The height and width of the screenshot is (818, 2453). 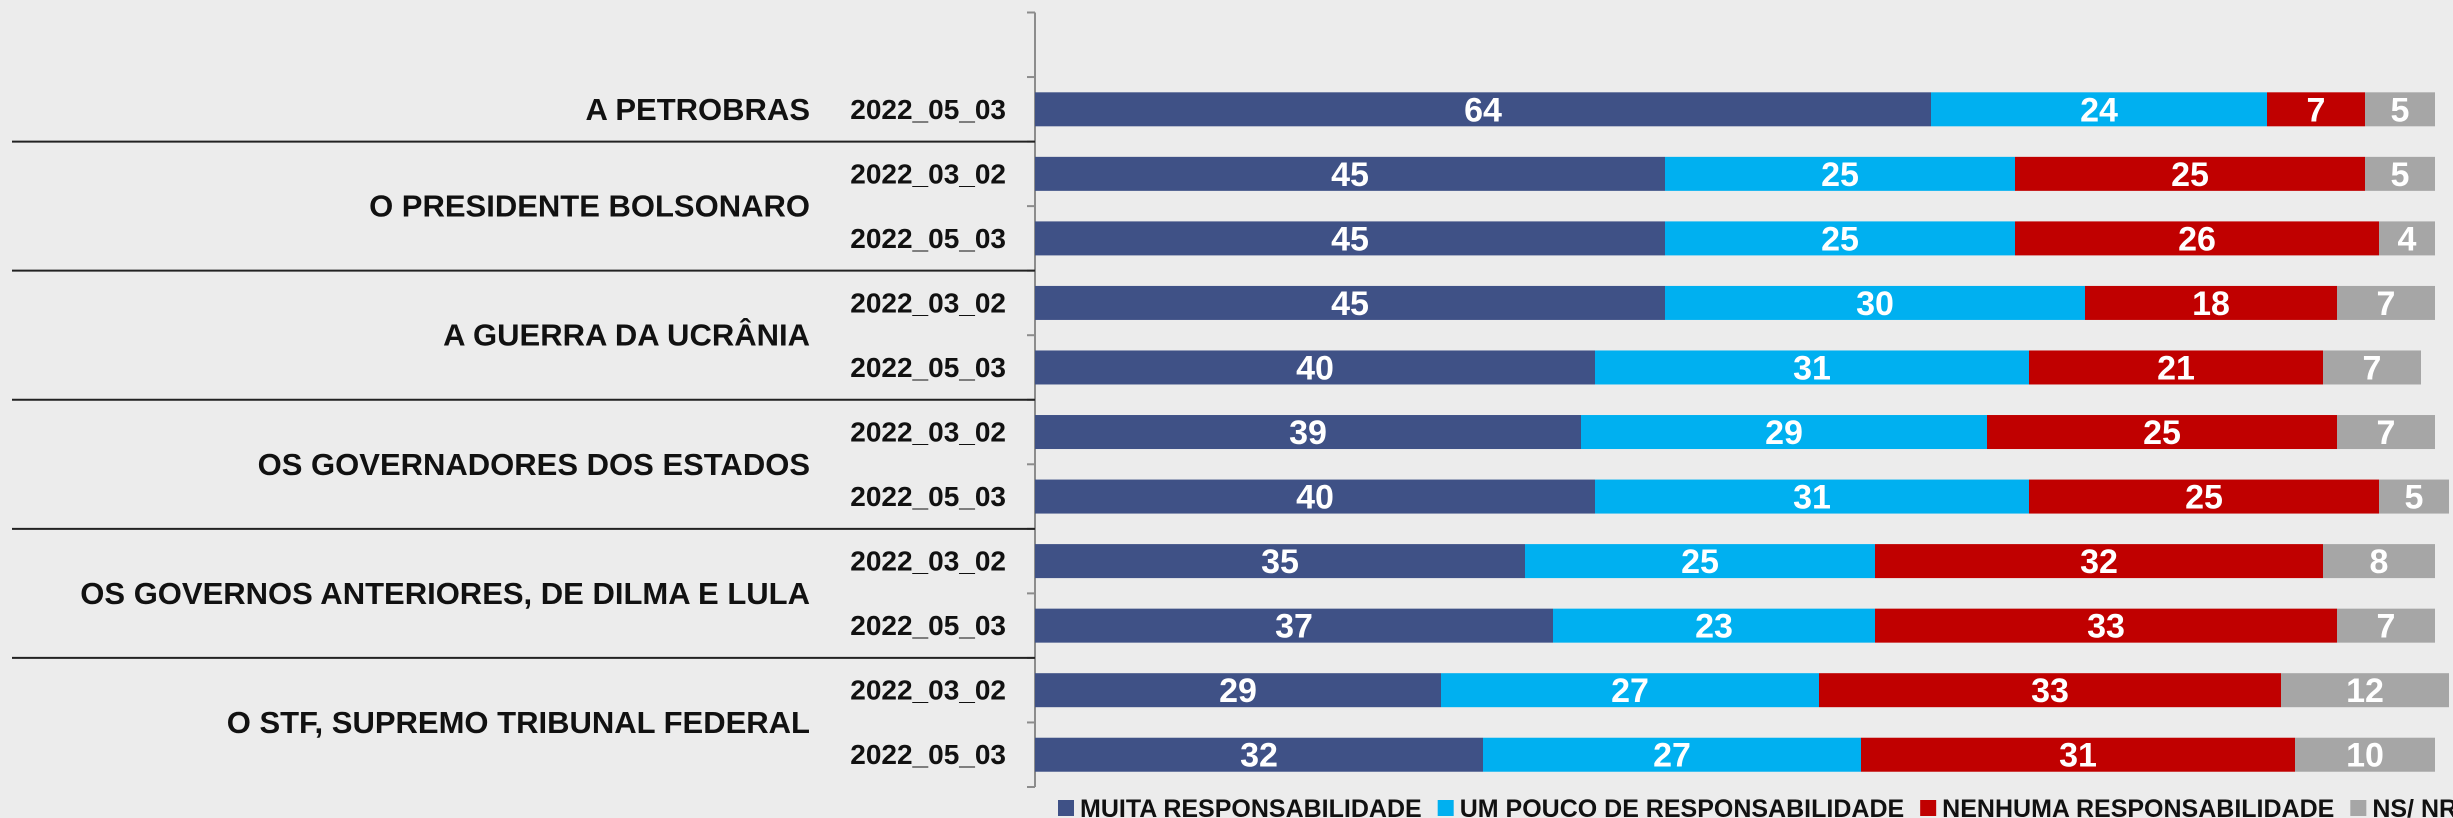 What do you see at coordinates (534, 464) in the screenshot?
I see `group-label: OS GOVERNADORES DOS ESTADOS` at bounding box center [534, 464].